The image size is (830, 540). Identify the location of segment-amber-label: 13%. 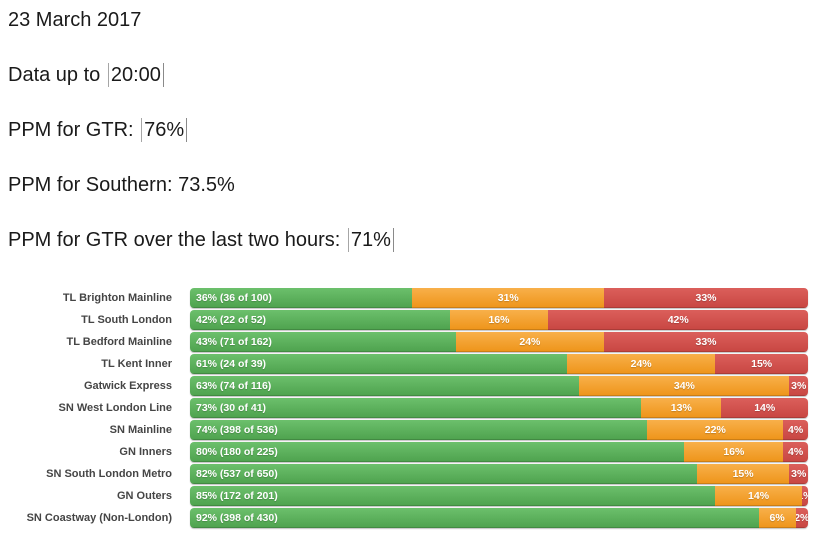
(681, 408).